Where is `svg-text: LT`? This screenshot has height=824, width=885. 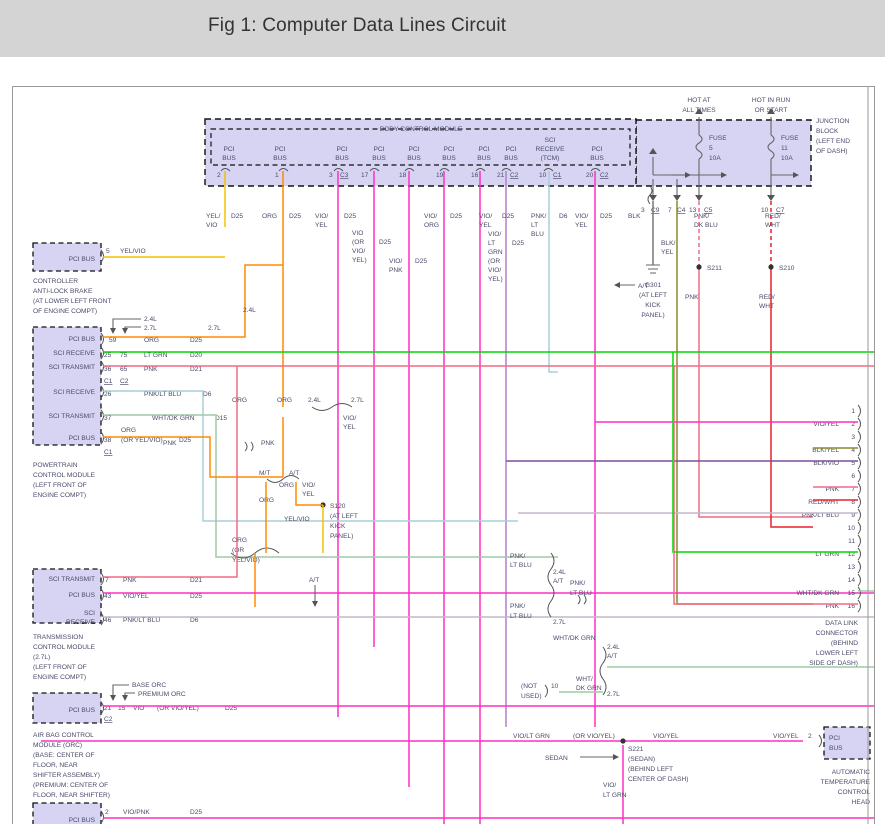 svg-text: LT is located at coordinates (534, 225).